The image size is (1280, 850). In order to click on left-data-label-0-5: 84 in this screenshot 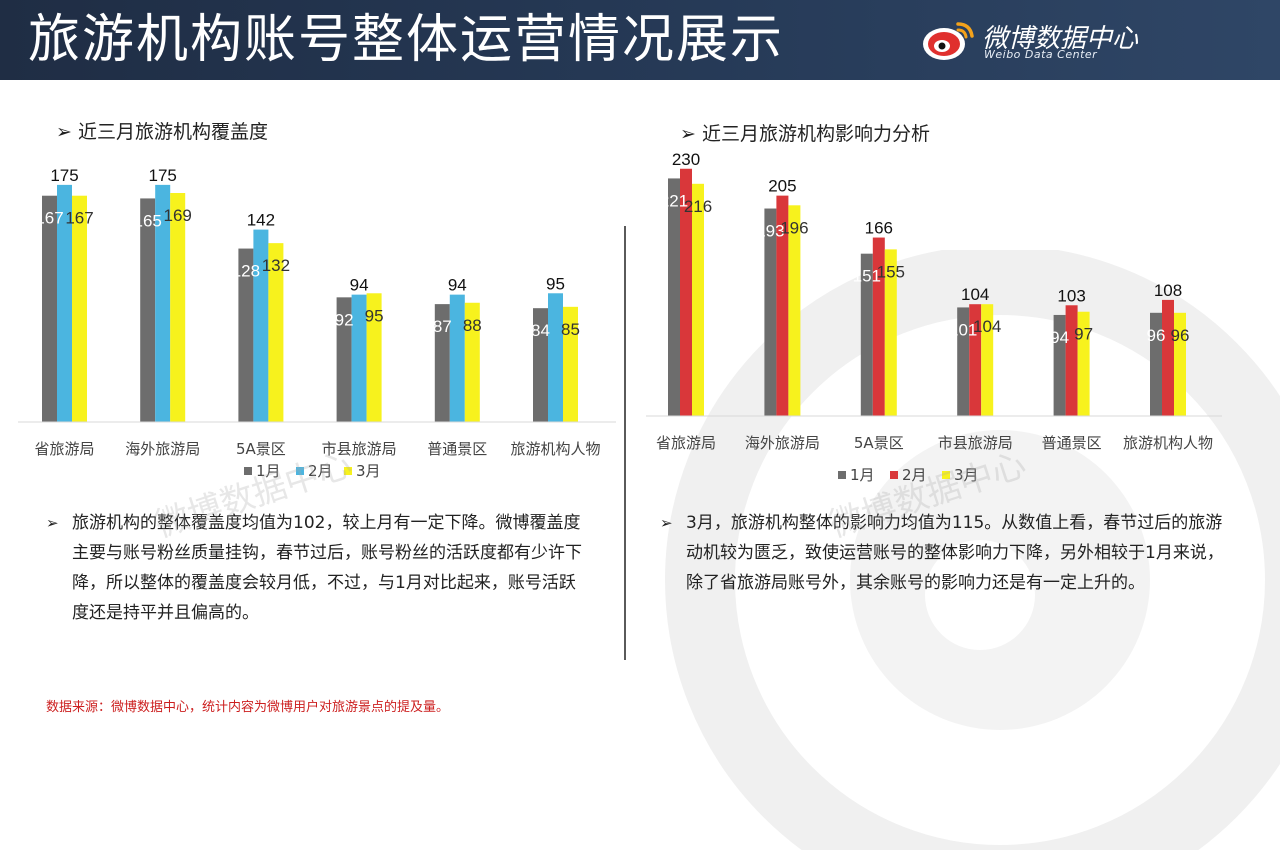, I will do `click(540, 330)`.